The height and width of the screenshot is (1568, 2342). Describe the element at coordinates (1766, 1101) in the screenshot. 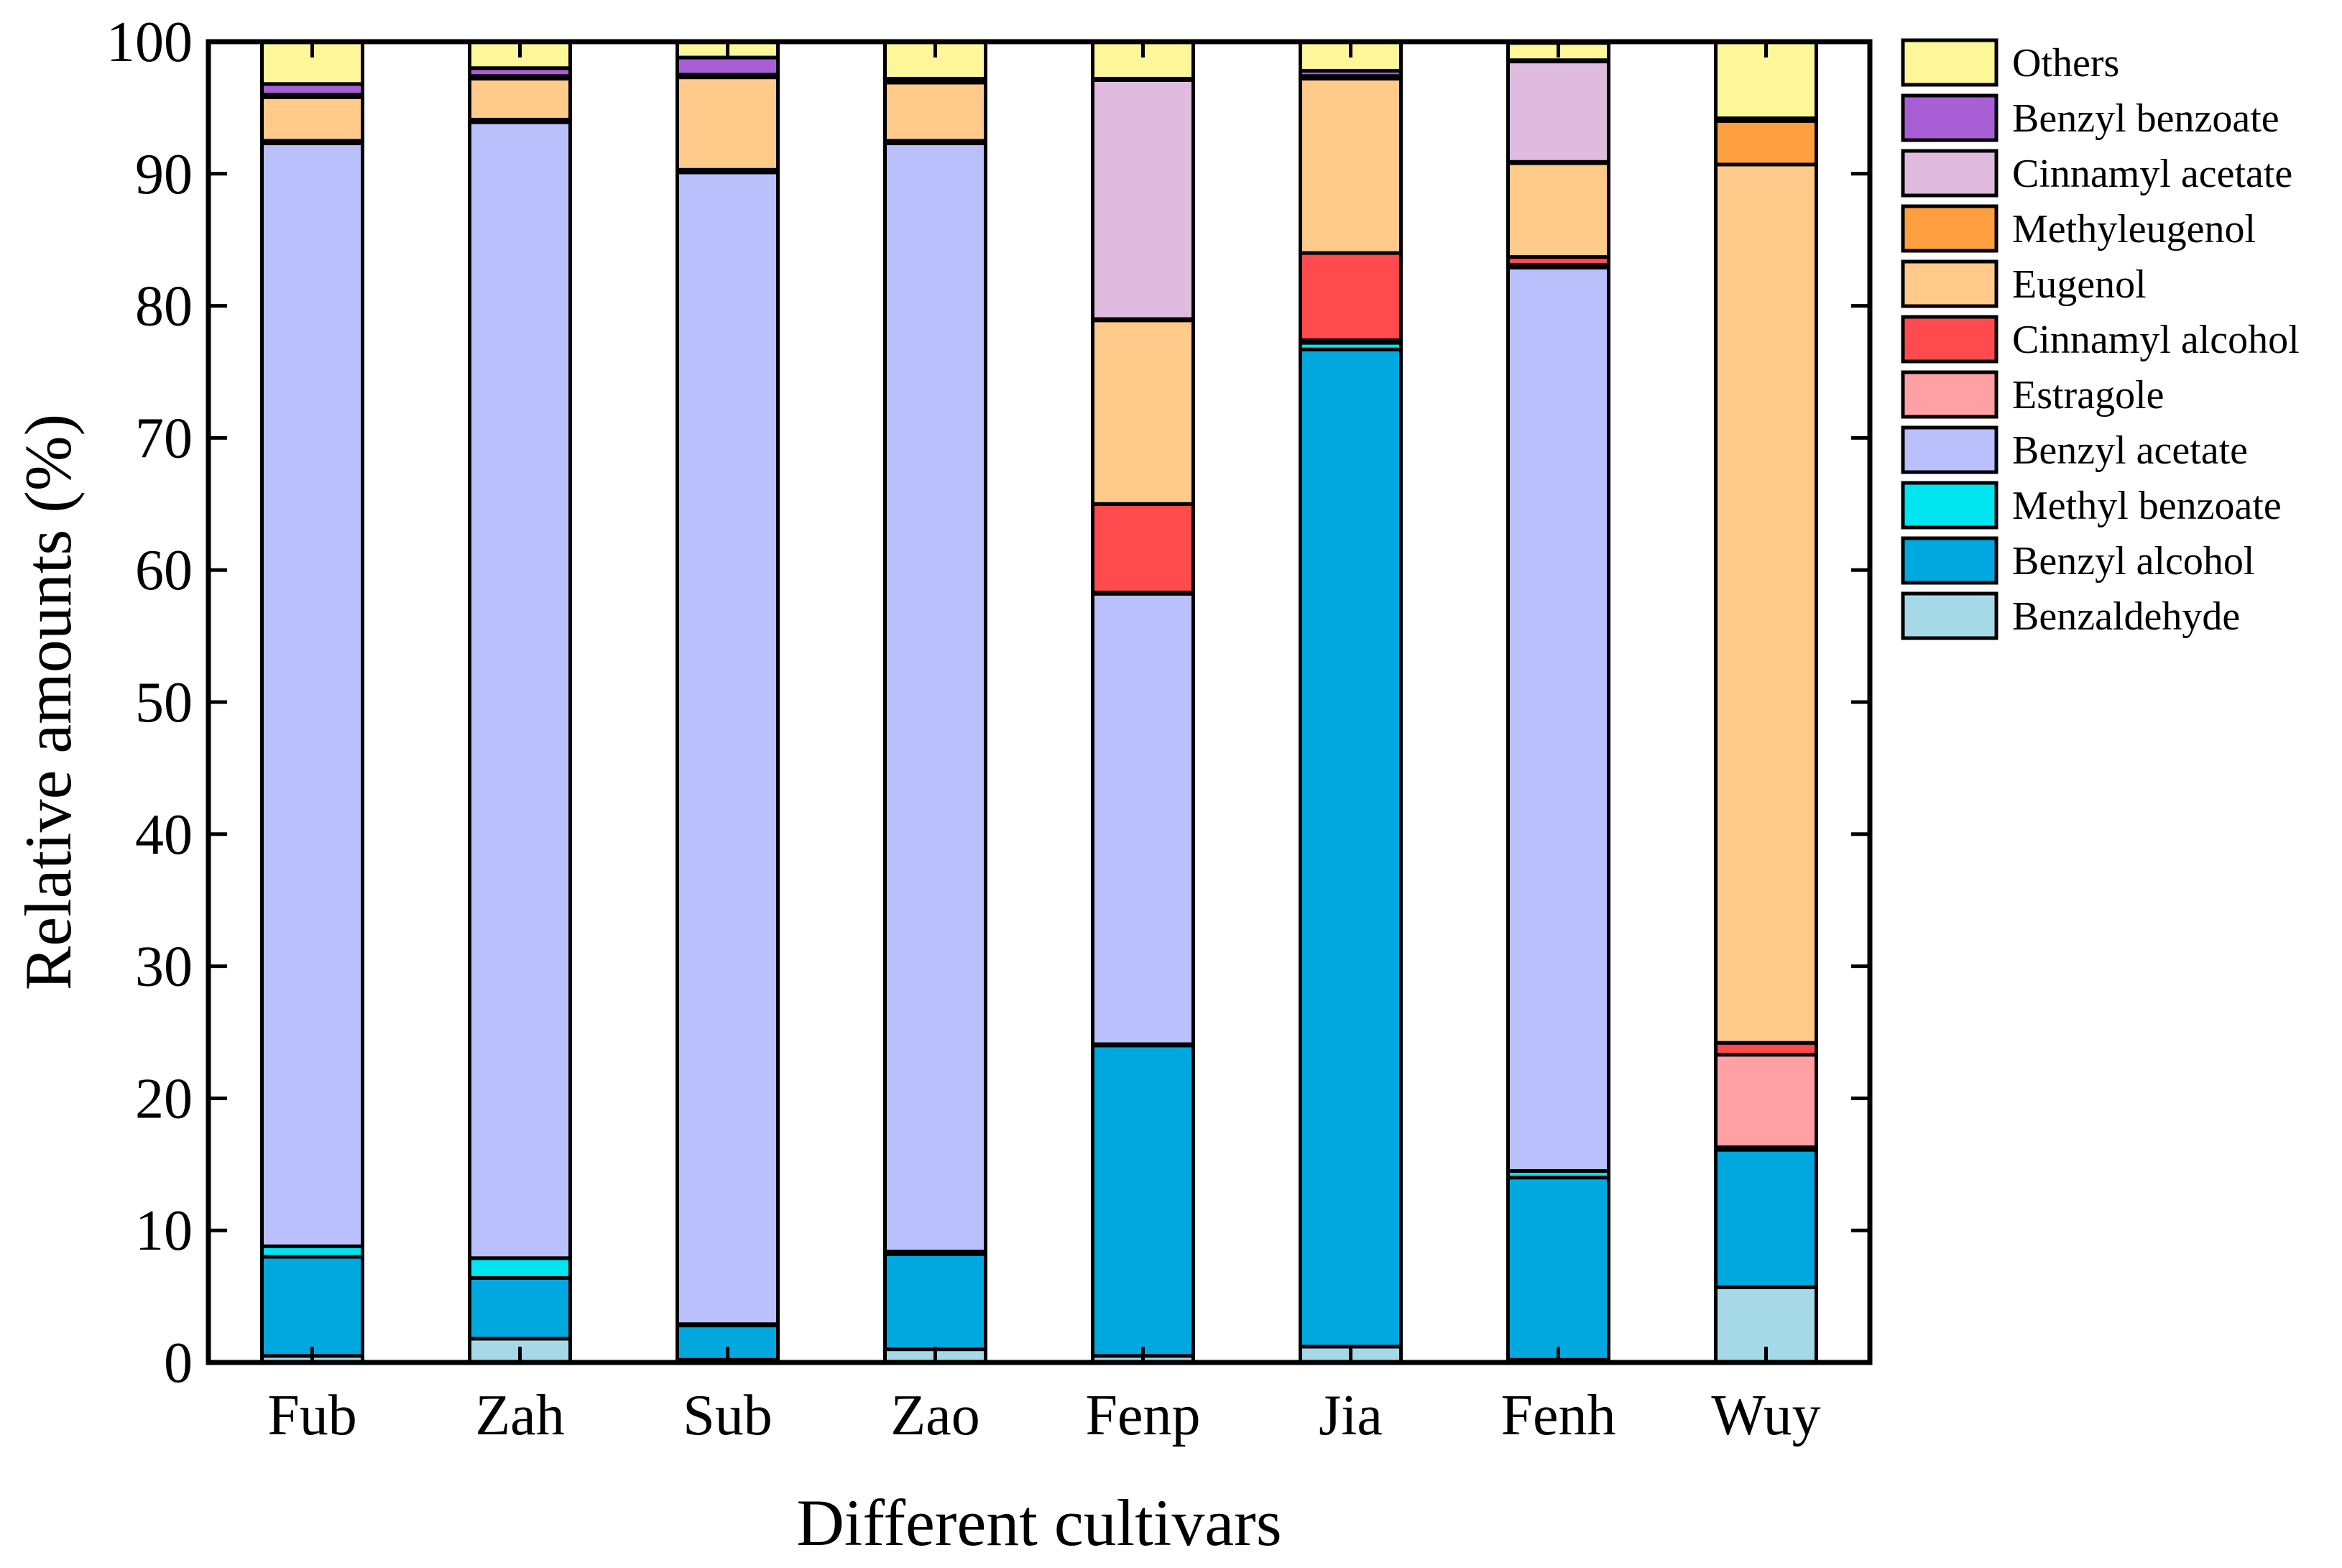

I see `bar-segment-wuy-estragole` at that location.